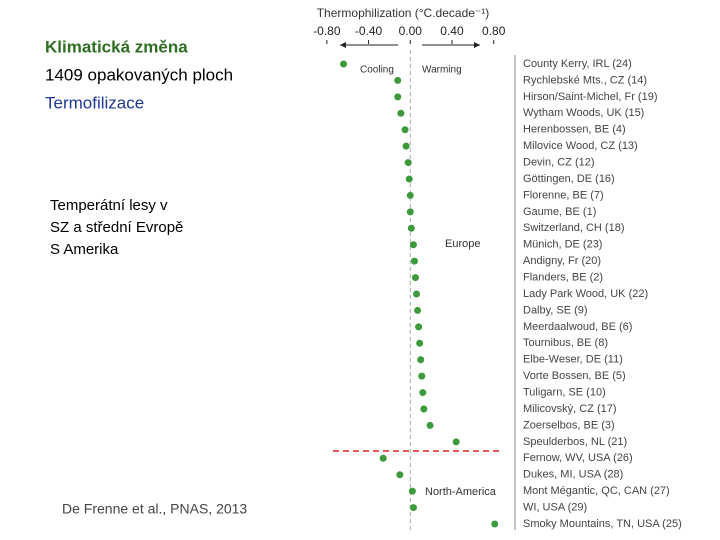  Describe the element at coordinates (577, 327) in the screenshot. I see `site-label: Meerdaalwoud, BE (6)` at that location.